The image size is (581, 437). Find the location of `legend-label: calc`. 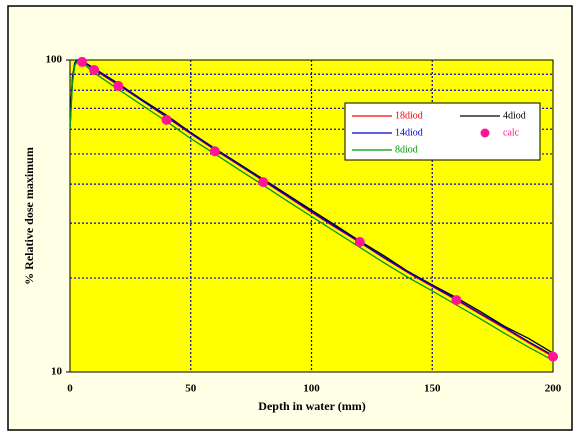

legend-label: calc is located at coordinates (511, 132).